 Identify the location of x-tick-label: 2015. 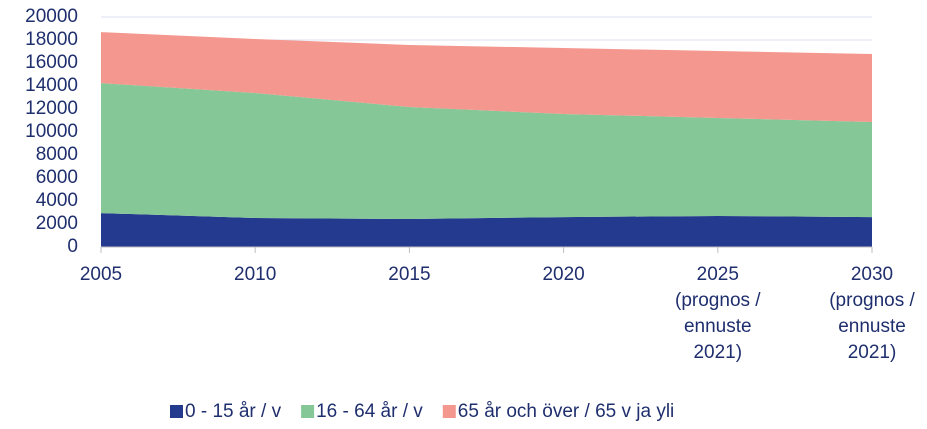
(409, 274).